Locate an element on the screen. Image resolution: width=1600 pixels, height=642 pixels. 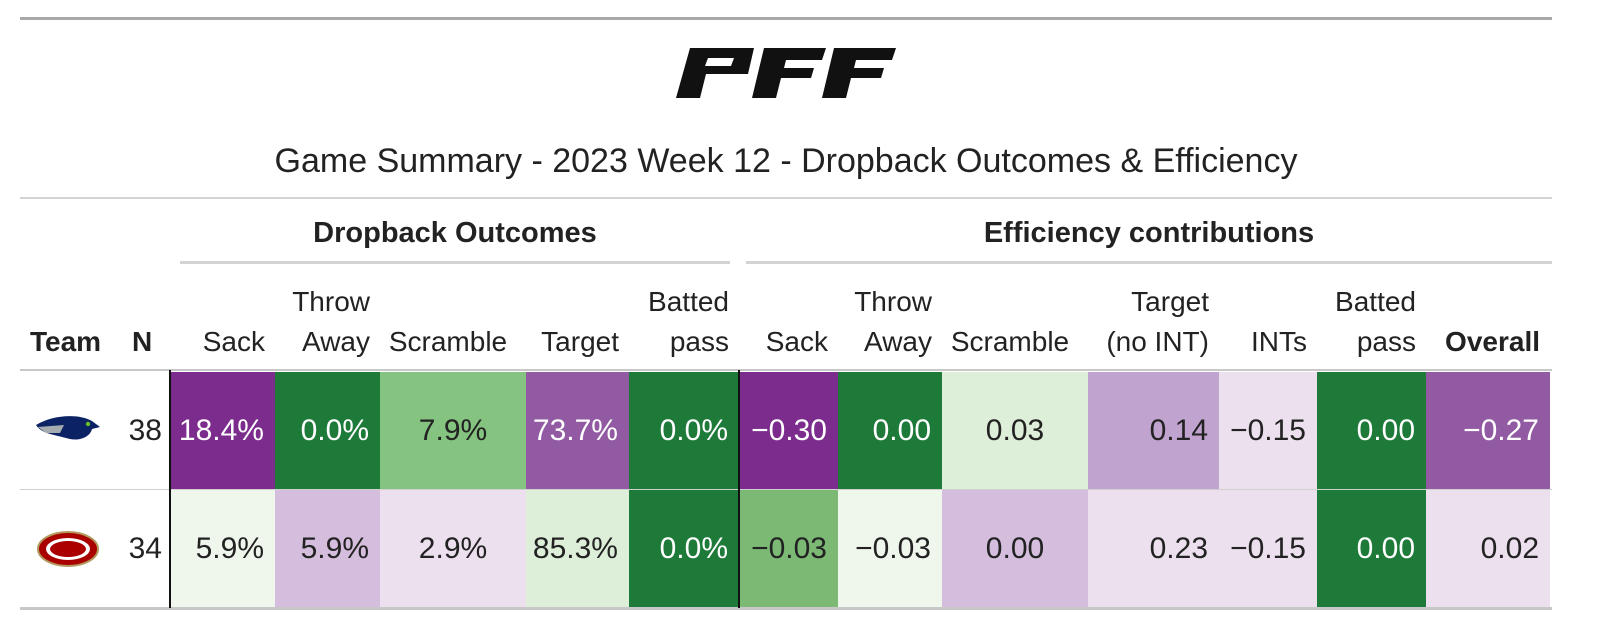
efficiency-cell-0-4: −0.15 is located at coordinates (1268, 431).